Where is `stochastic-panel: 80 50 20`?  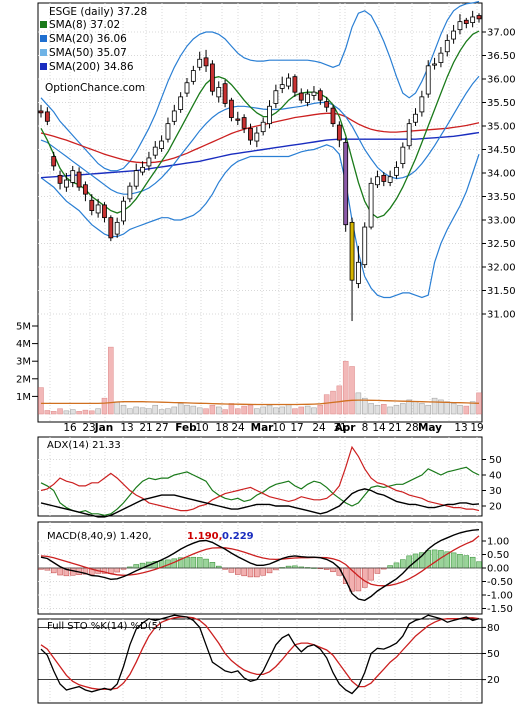
stochastic-panel: 80 50 20 is located at coordinates (268, 659).